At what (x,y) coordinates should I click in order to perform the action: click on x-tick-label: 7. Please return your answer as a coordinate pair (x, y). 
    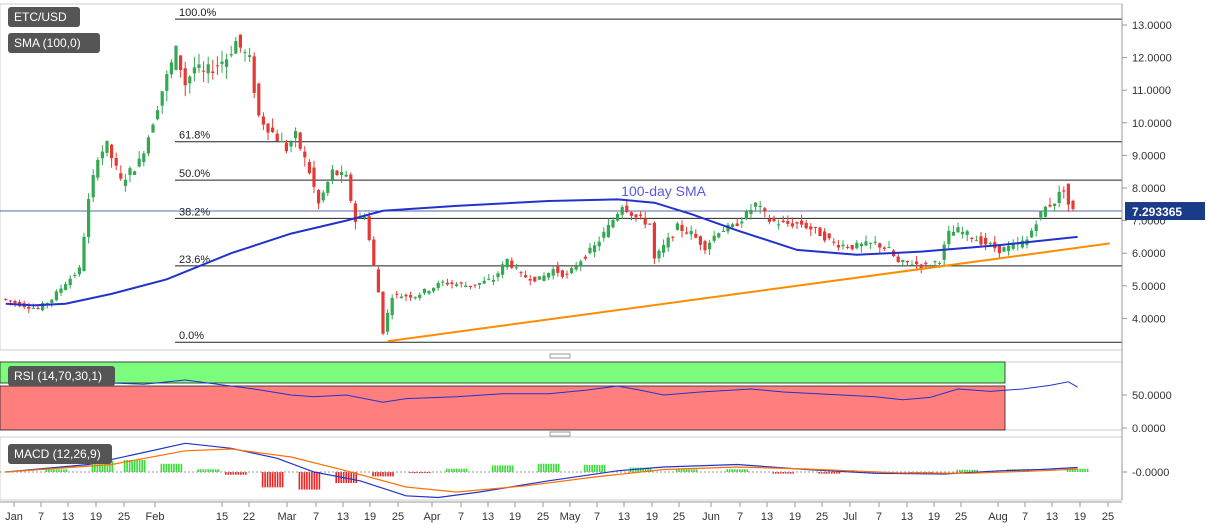
    Looking at the image, I should click on (597, 517).